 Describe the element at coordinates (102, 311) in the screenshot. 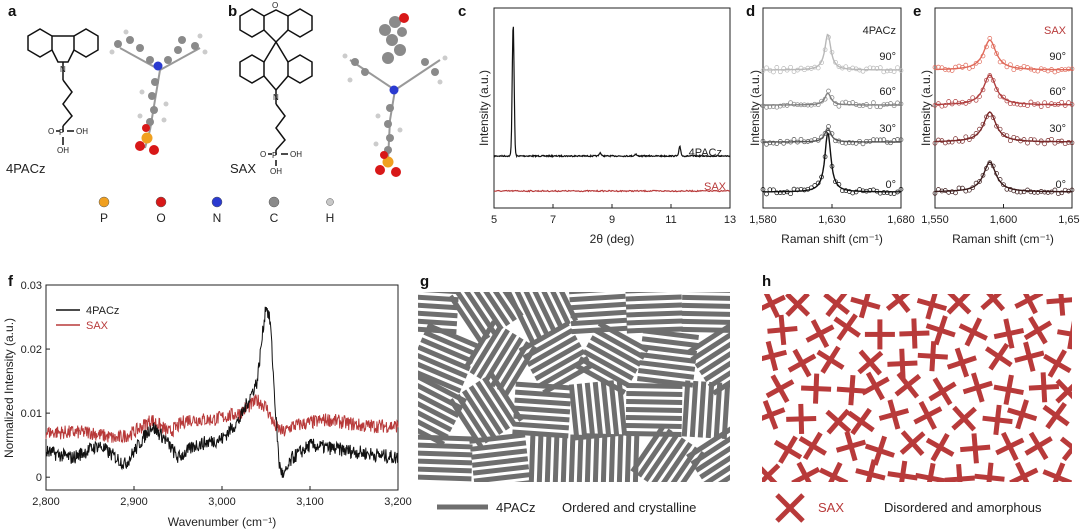

I see `legend-label-4pacz: 4PACz` at that location.